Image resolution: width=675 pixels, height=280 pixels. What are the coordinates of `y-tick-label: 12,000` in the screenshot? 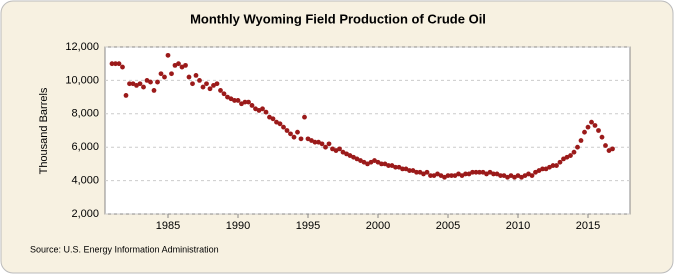 It's located at (82, 47).